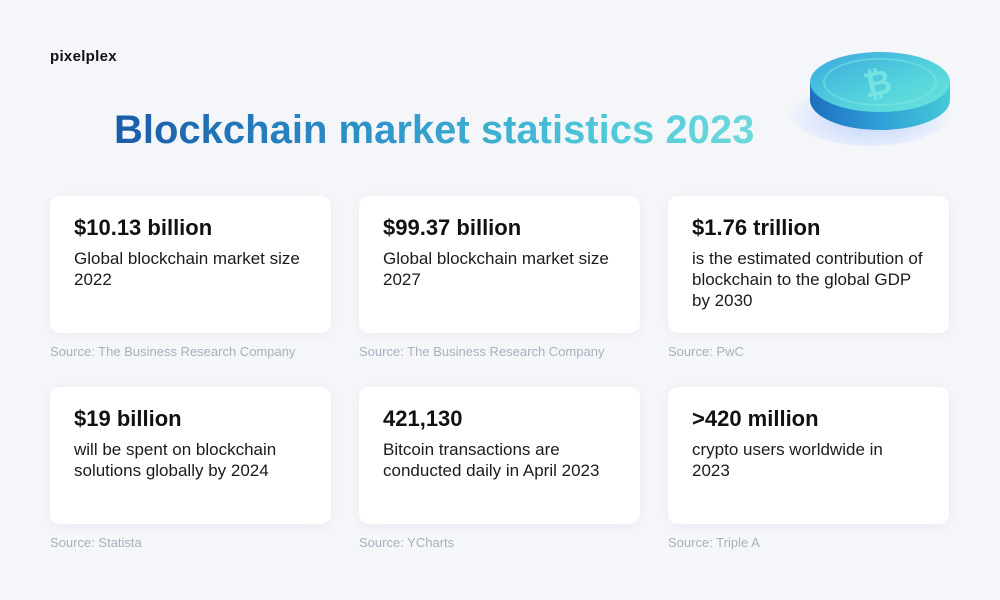 The width and height of the screenshot is (1000, 600). I want to click on stat-value: $10.13 billion, so click(143, 227).